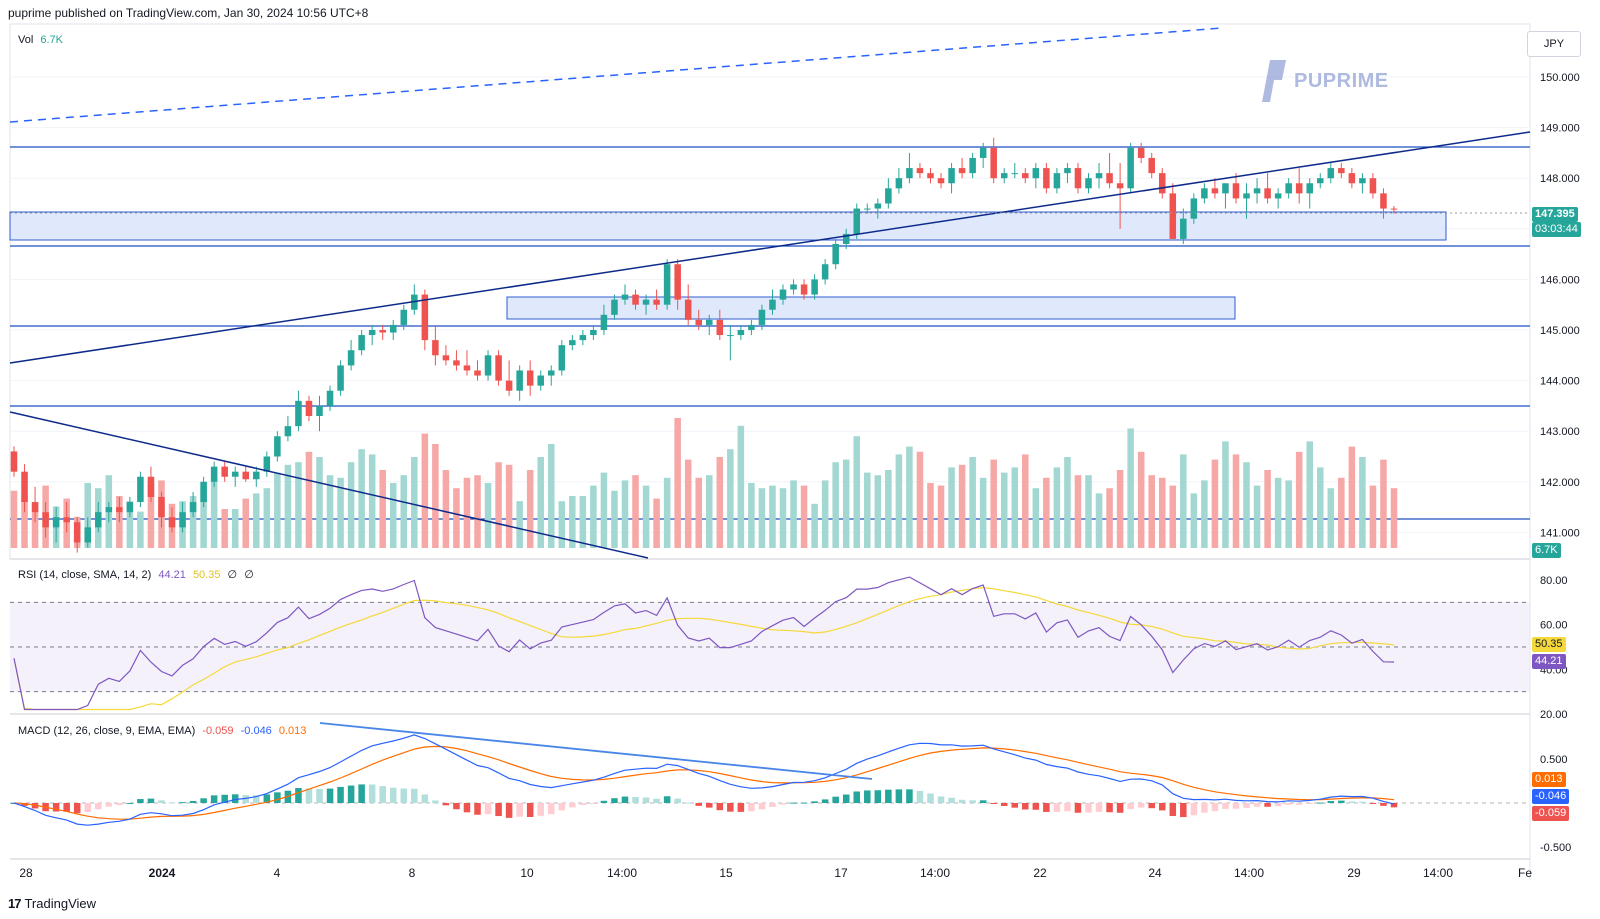  Describe the element at coordinates (1354, 873) in the screenshot. I see `time-axis-label: 29` at that location.